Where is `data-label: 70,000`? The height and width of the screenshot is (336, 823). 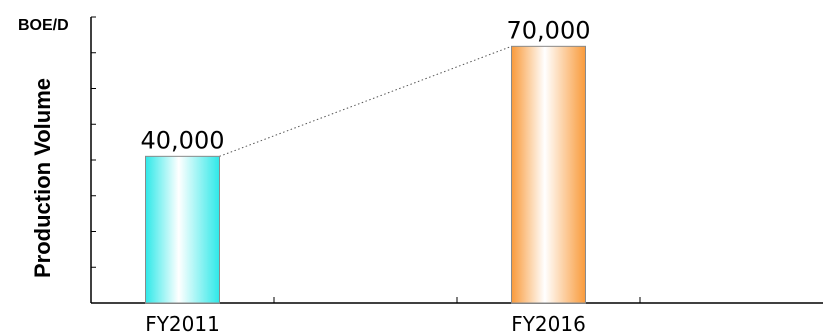 data-label: 70,000 is located at coordinates (549, 30).